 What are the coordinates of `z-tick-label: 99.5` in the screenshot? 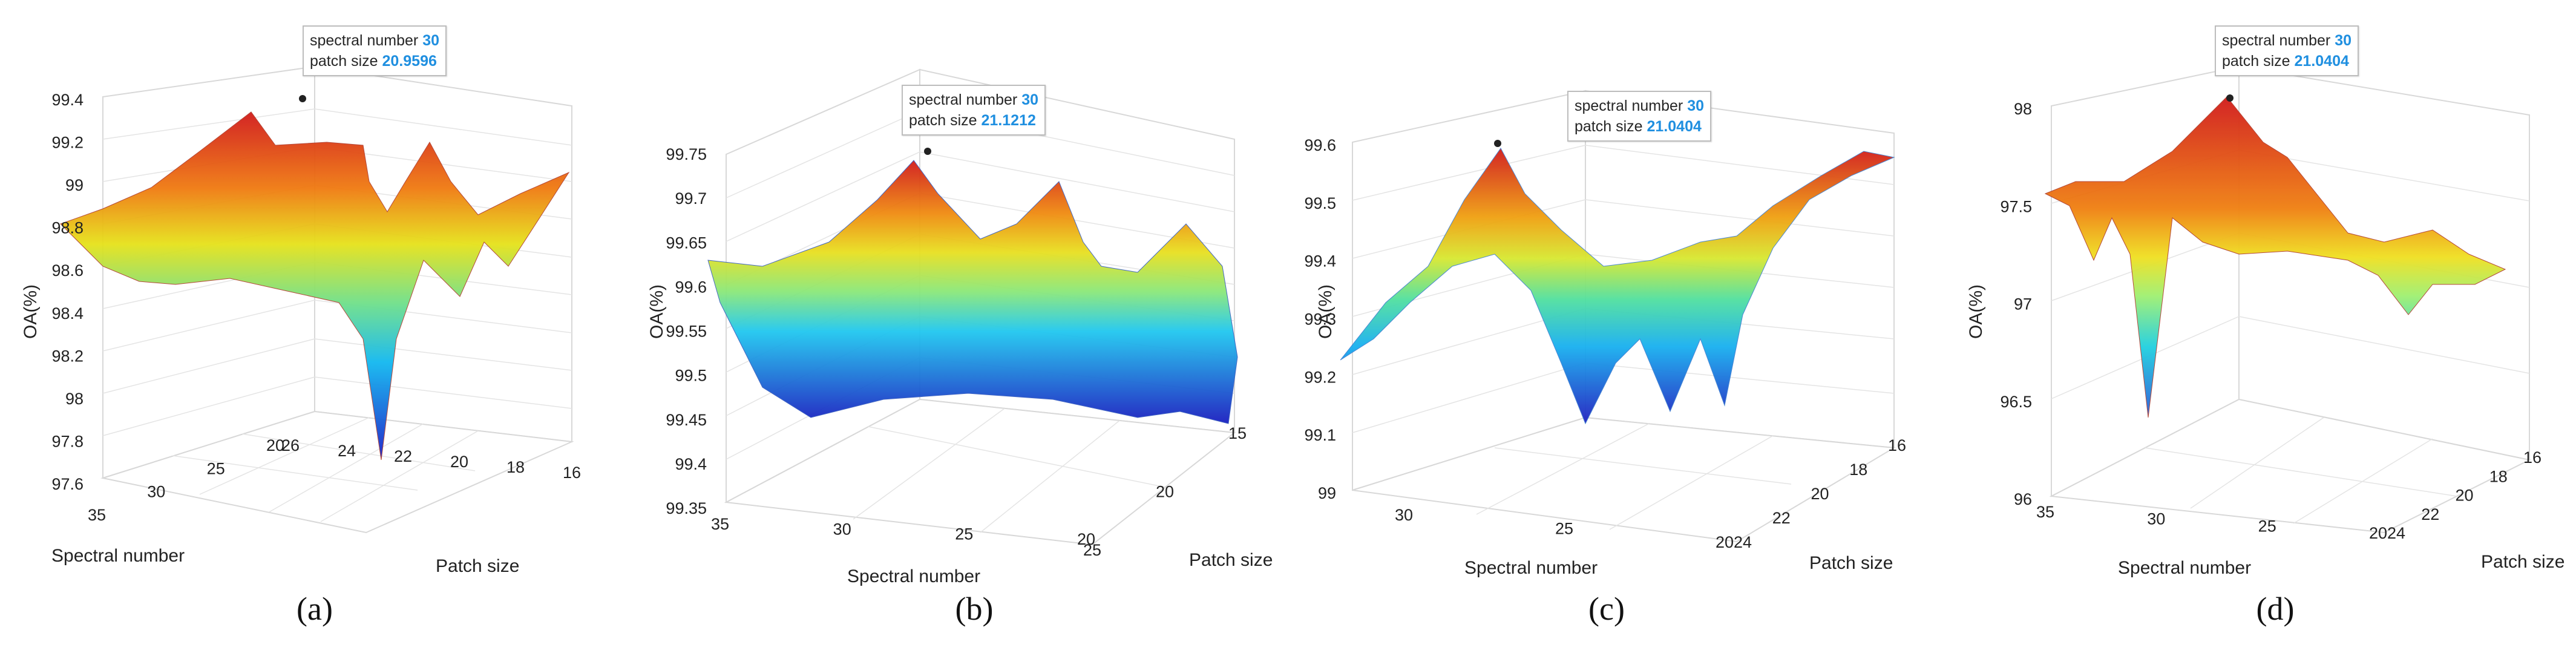 It's located at (1320, 203).